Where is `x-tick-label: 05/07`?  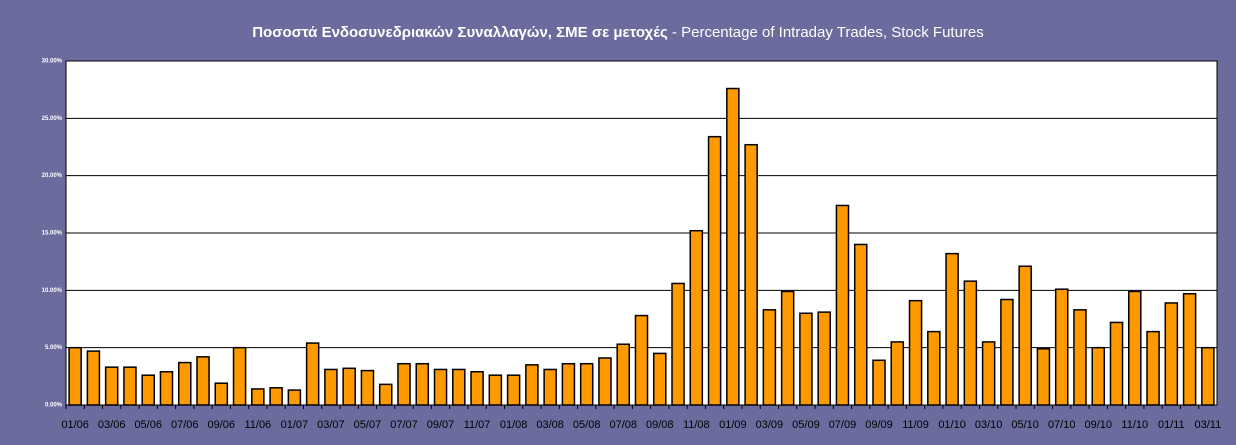
x-tick-label: 05/07 is located at coordinates (368, 425).